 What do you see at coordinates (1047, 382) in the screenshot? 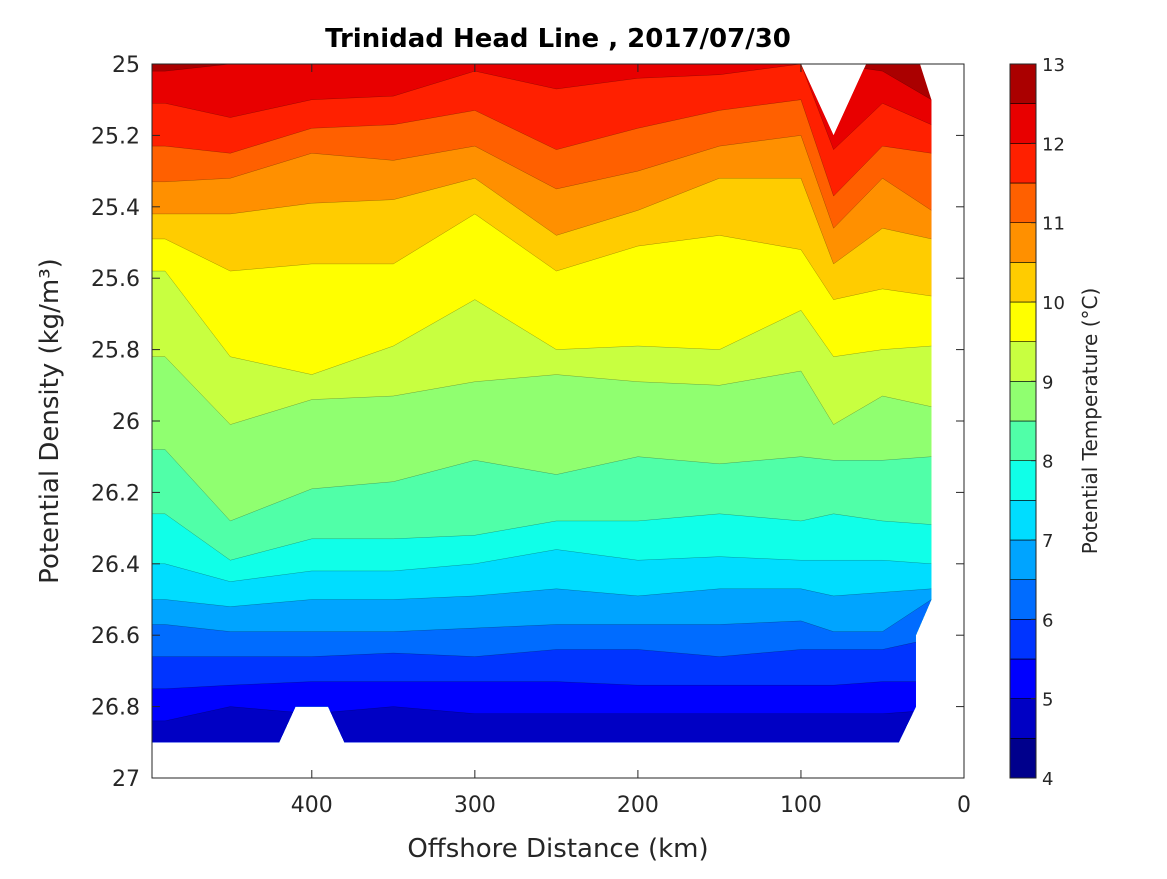
I see `colorbar-tick-label: 9` at bounding box center [1047, 382].